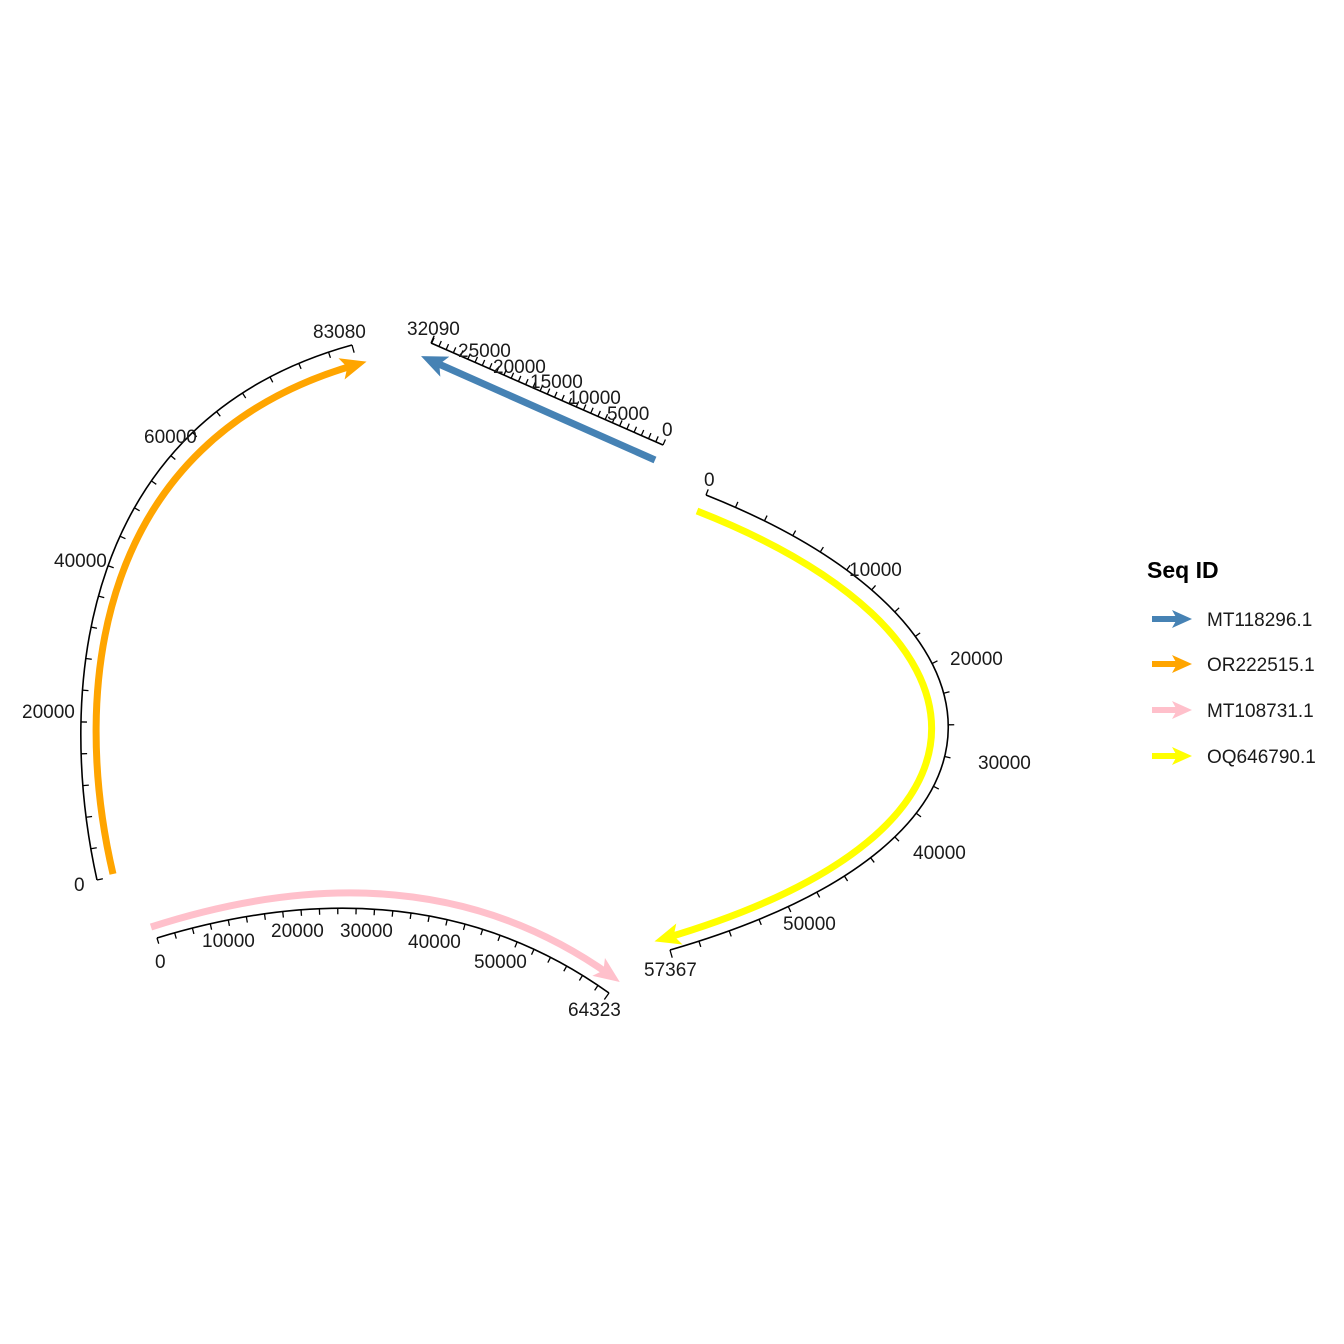 The height and width of the screenshot is (1344, 1344). What do you see at coordinates (1234, 757) in the screenshot?
I see `legend-item-oq646790: OQ646790.1` at bounding box center [1234, 757].